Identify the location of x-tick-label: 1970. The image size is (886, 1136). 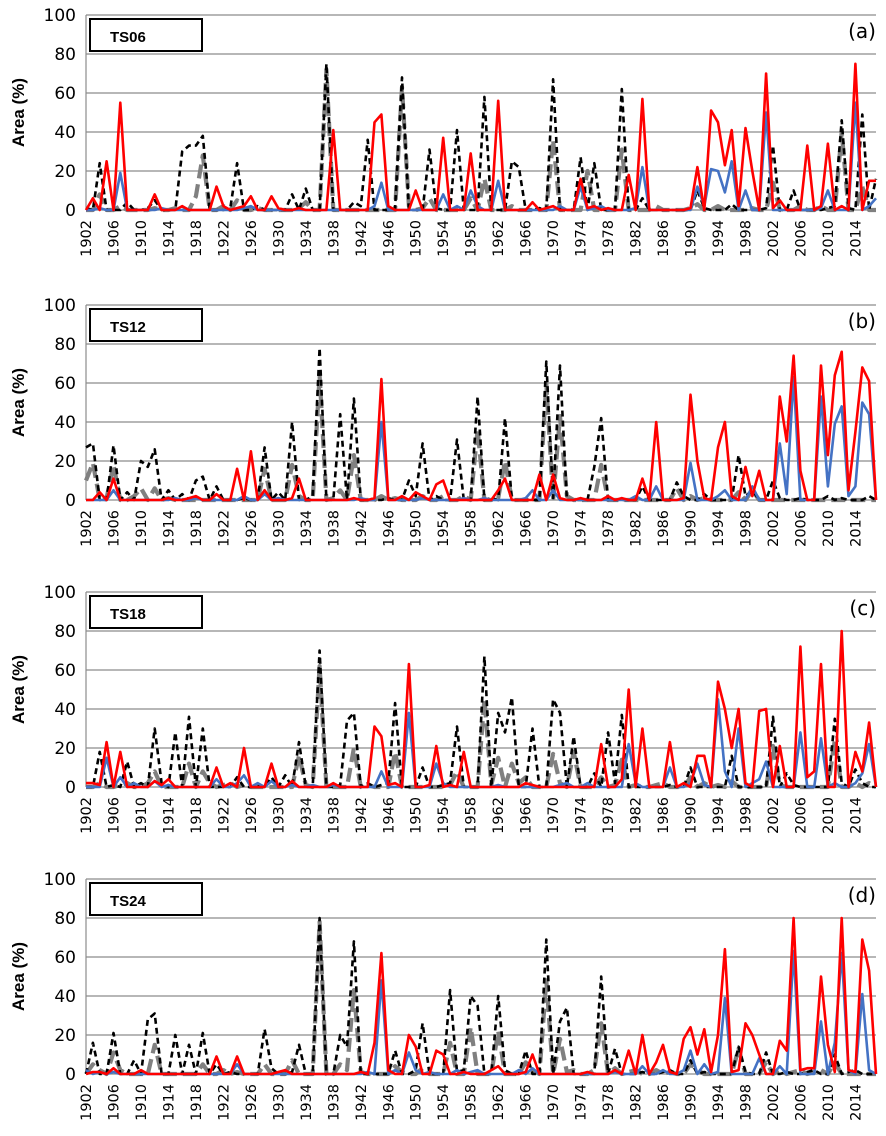
(554, 1102).